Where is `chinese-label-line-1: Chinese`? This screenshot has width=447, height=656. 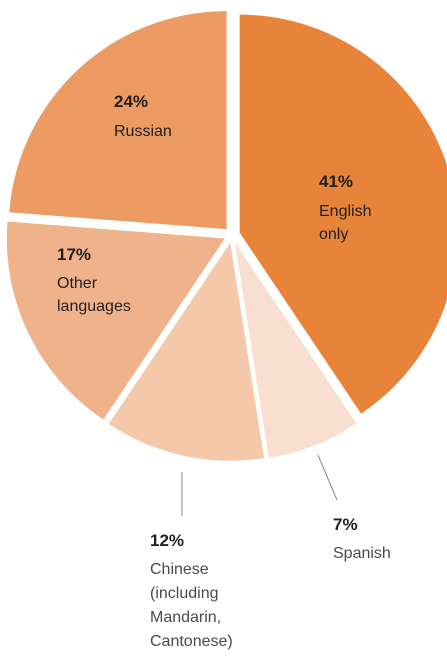 chinese-label-line-1: Chinese is located at coordinates (179, 569).